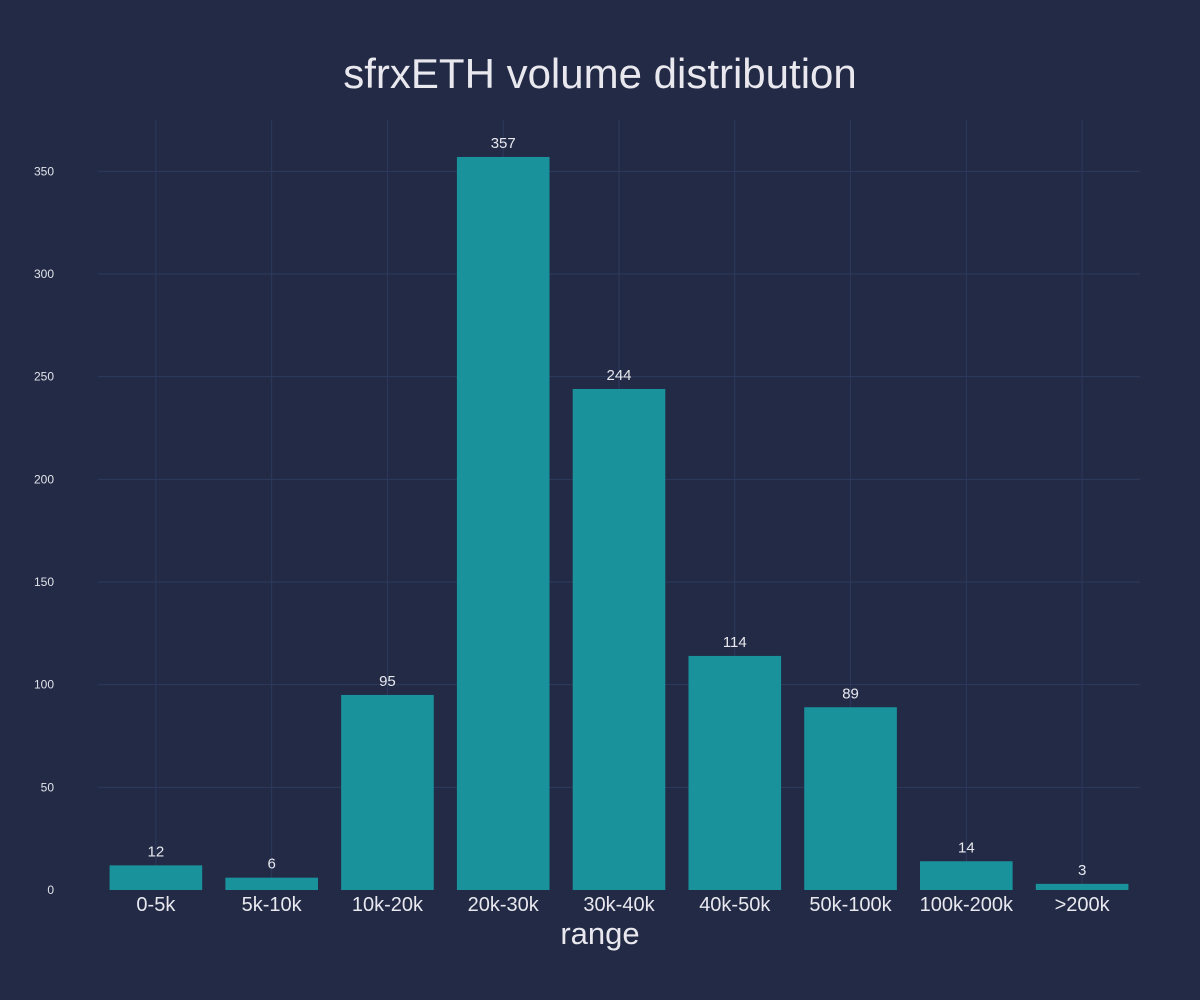 Image resolution: width=1200 pixels, height=1000 pixels. Describe the element at coordinates (48, 787) in the screenshot. I see `y-tick-label: 50` at that location.